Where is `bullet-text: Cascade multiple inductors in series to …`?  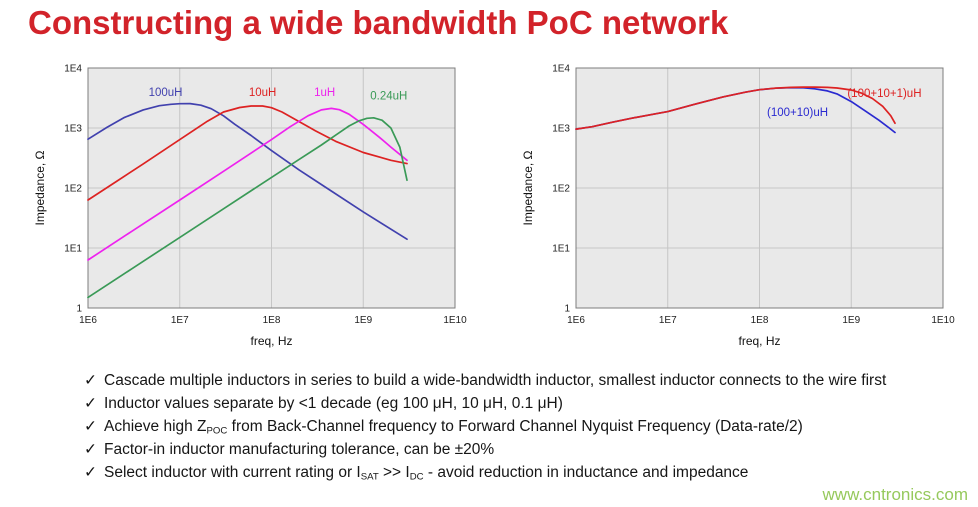
bullet-text: Cascade multiple inductors in series to … is located at coordinates (495, 380).